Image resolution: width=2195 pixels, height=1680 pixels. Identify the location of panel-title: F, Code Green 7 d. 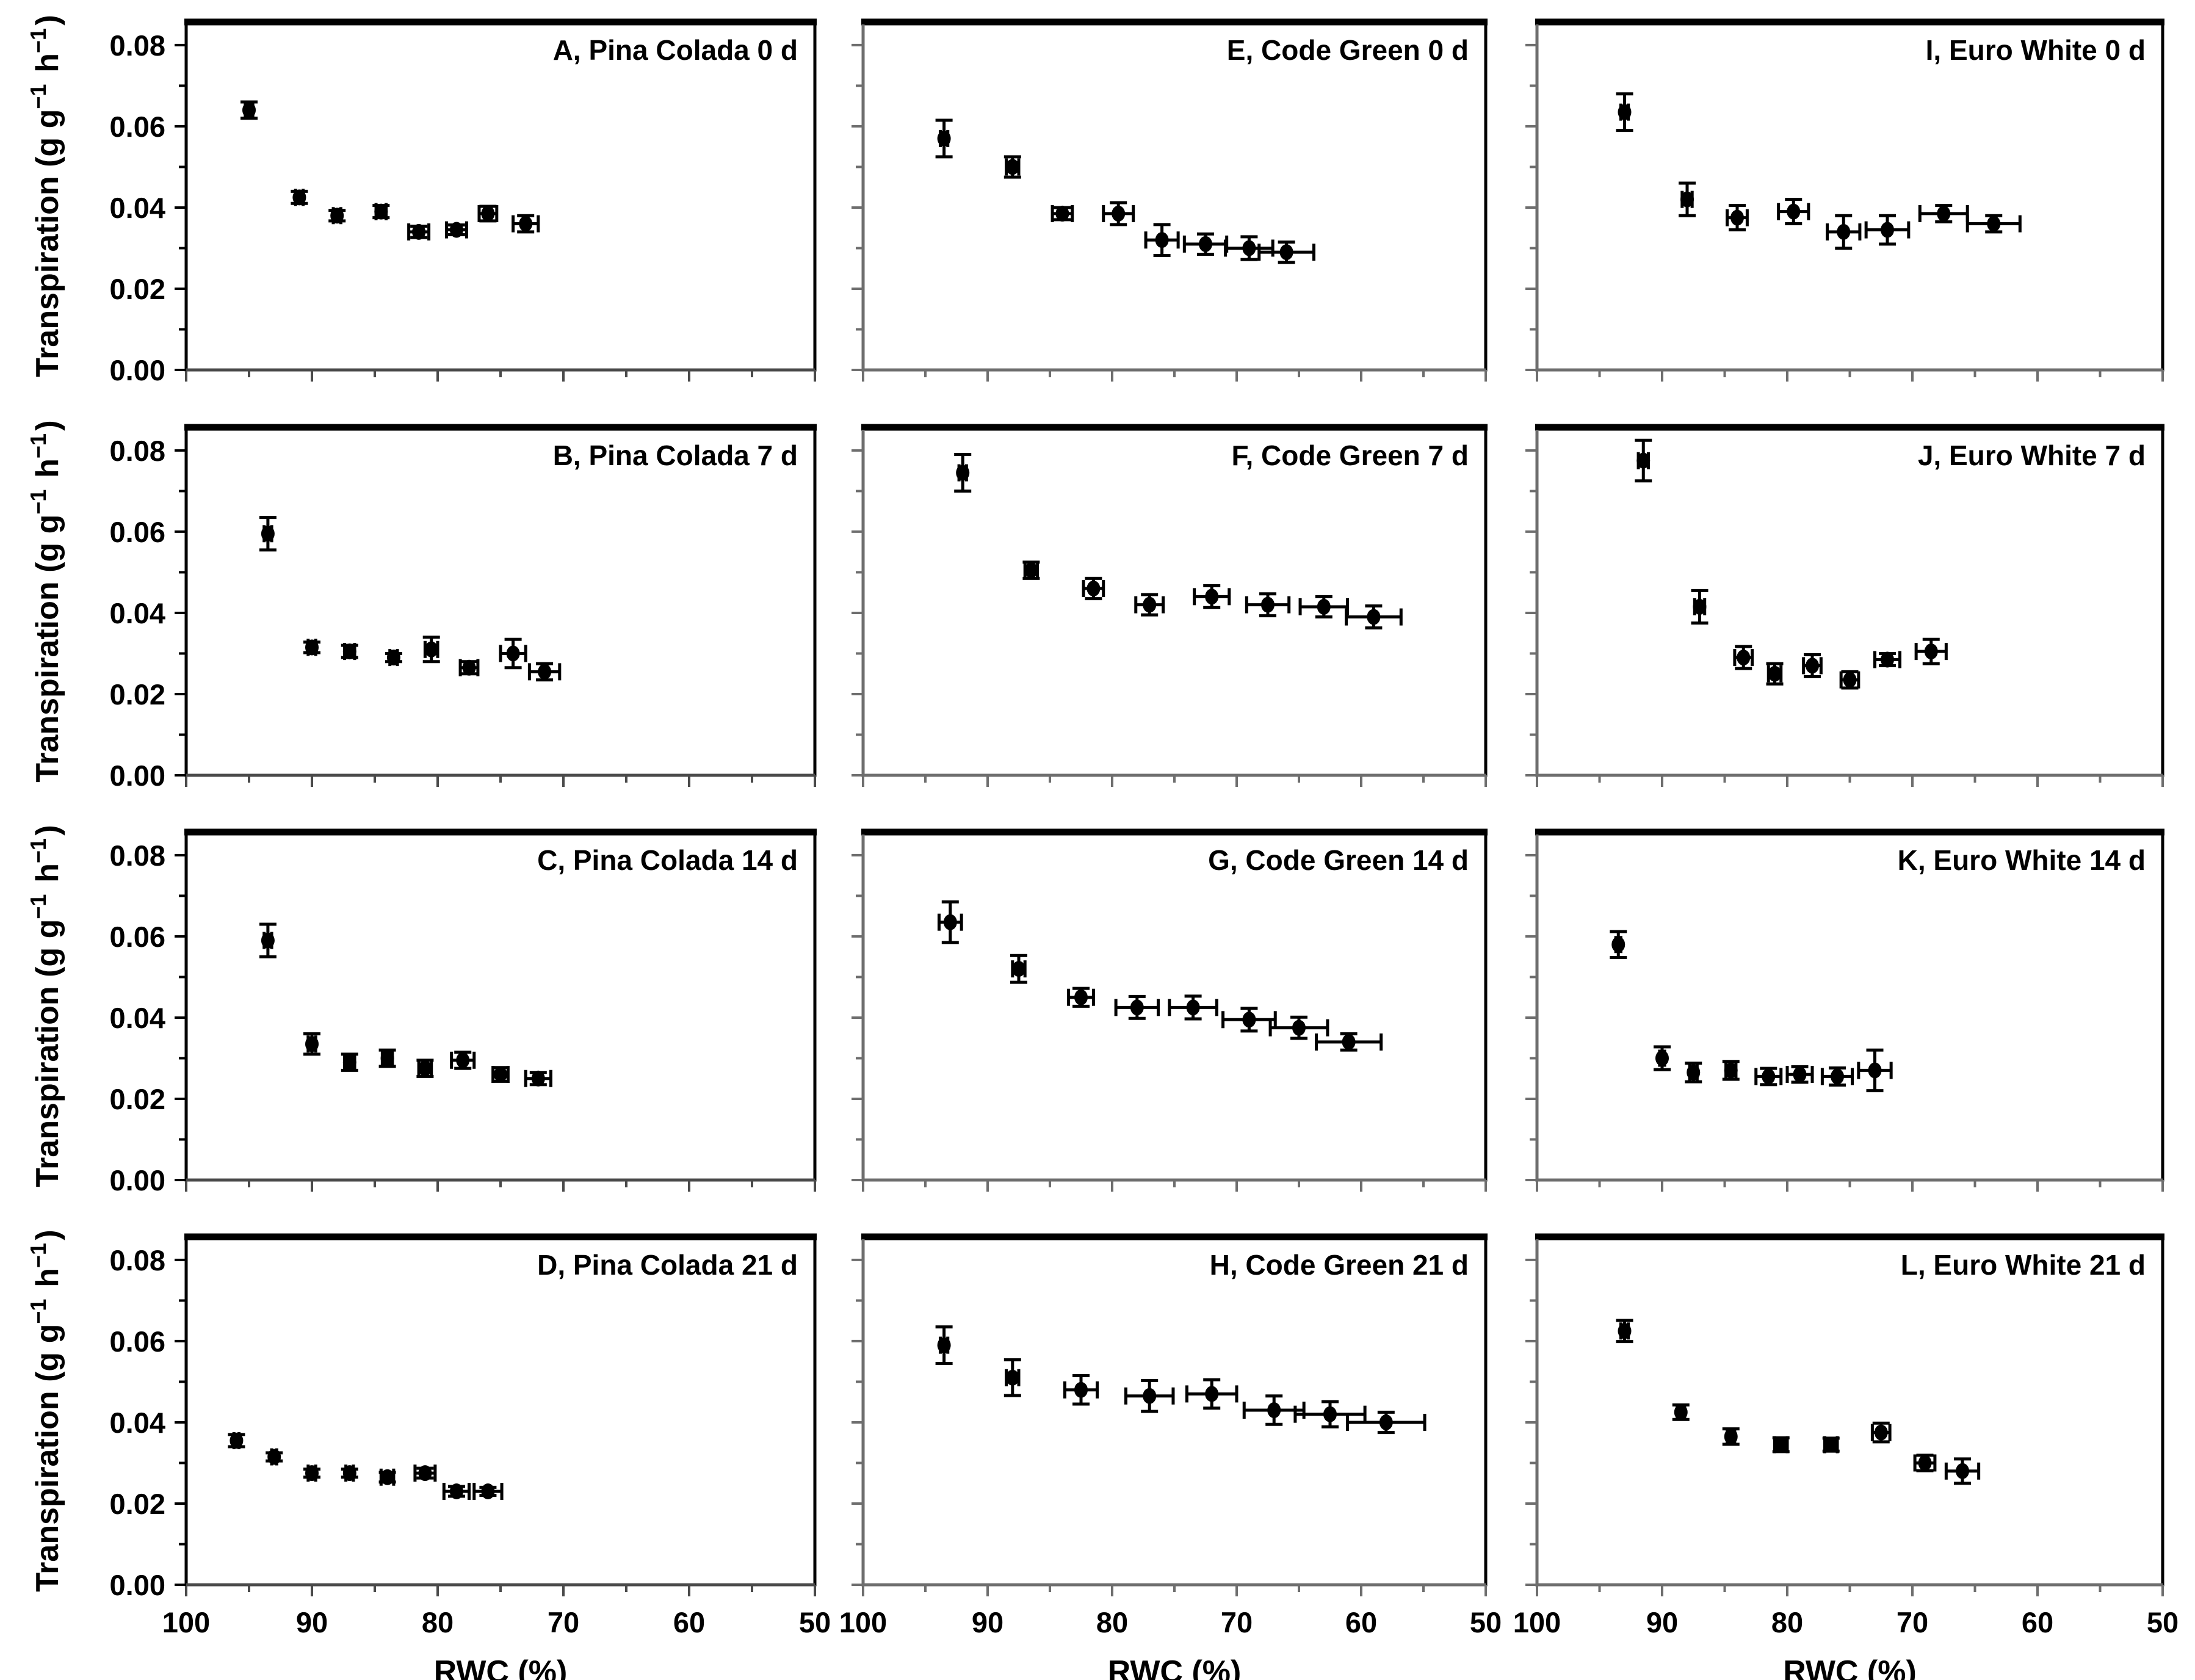
(1350, 455).